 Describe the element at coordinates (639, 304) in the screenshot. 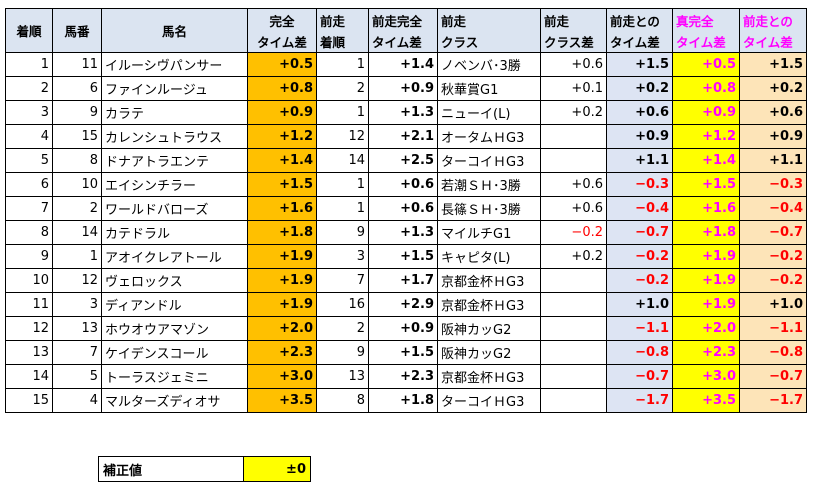

I see `cell-prev-time: +1.0` at that location.